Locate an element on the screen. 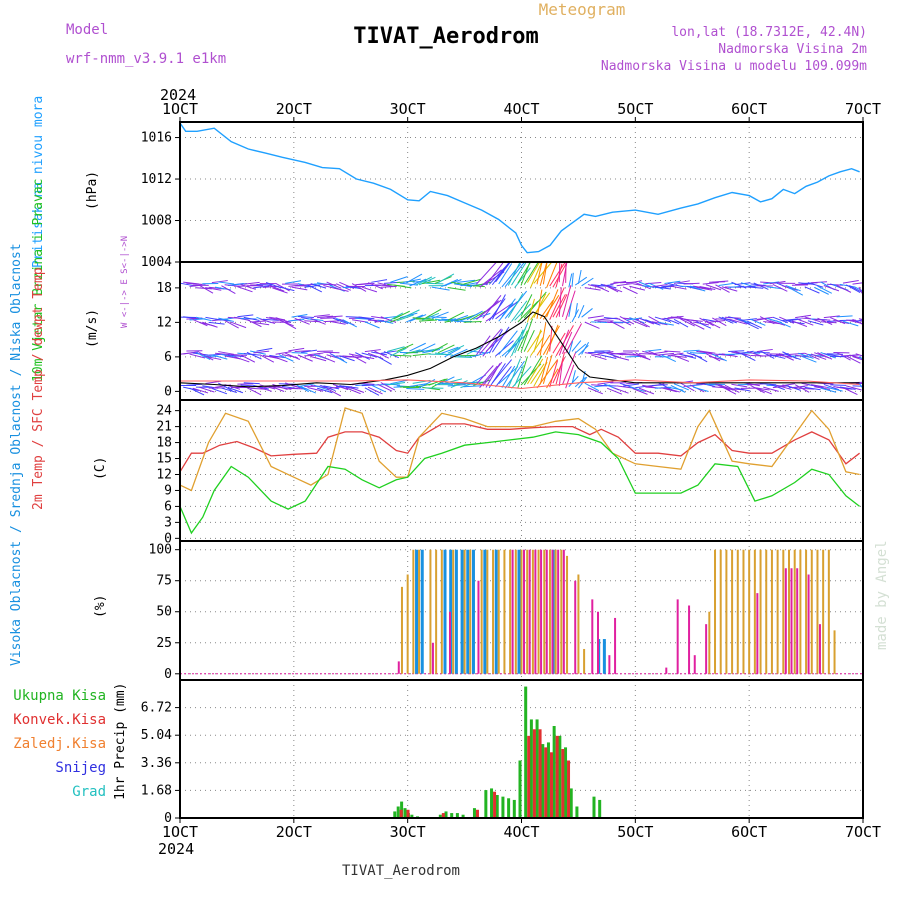 This screenshot has width=900, height=900. temp-line is located at coordinates (519, 449).